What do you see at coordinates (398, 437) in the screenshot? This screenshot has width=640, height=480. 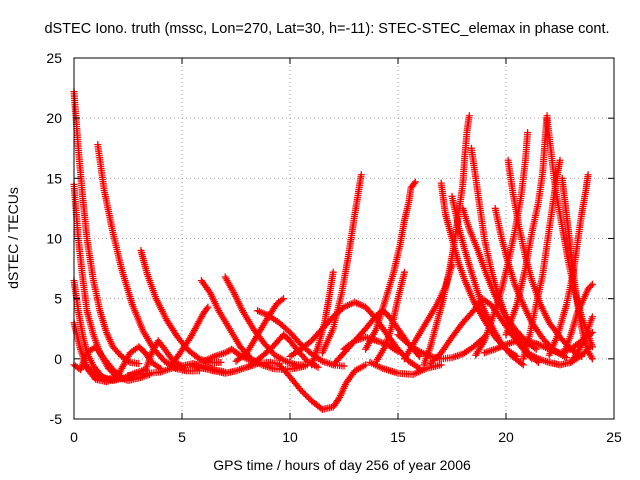 I see `x-tick-label: 15` at bounding box center [398, 437].